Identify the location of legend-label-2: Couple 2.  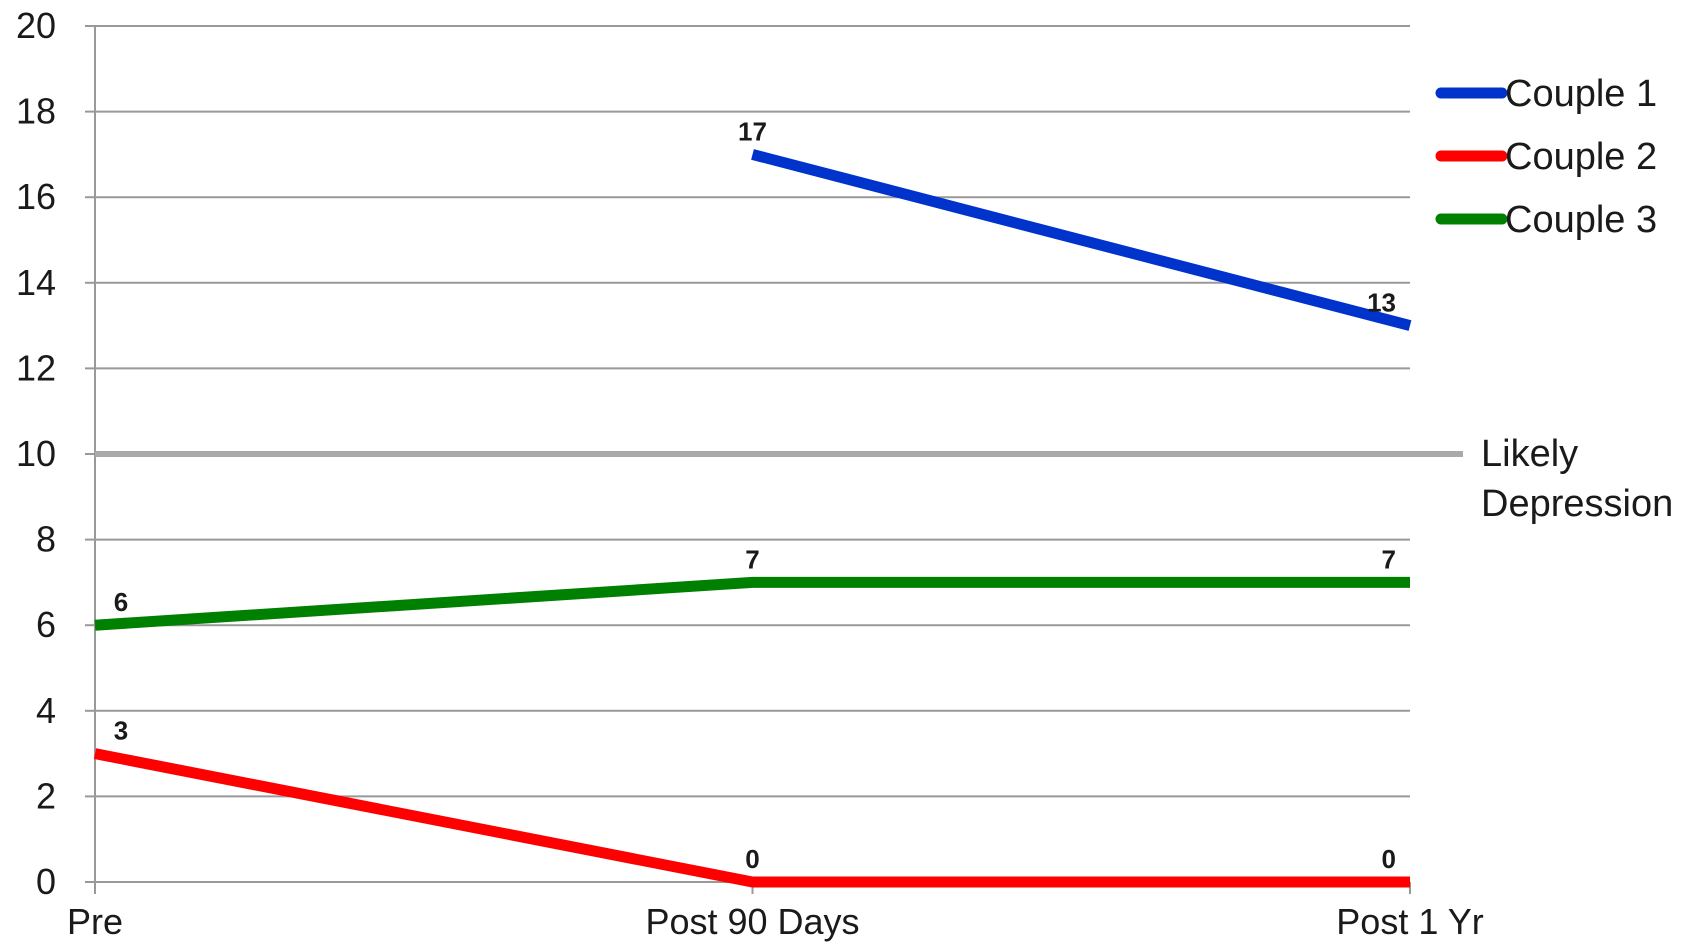
(1581, 157).